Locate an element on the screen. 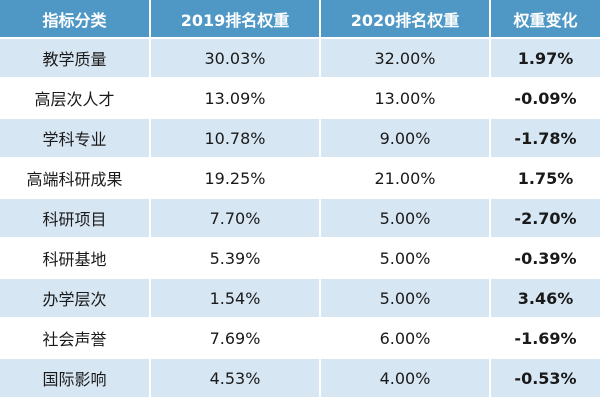 The image size is (600, 405). table-row: 高端科研成果 19.25% 21.00% 1.75% is located at coordinates (300, 178).